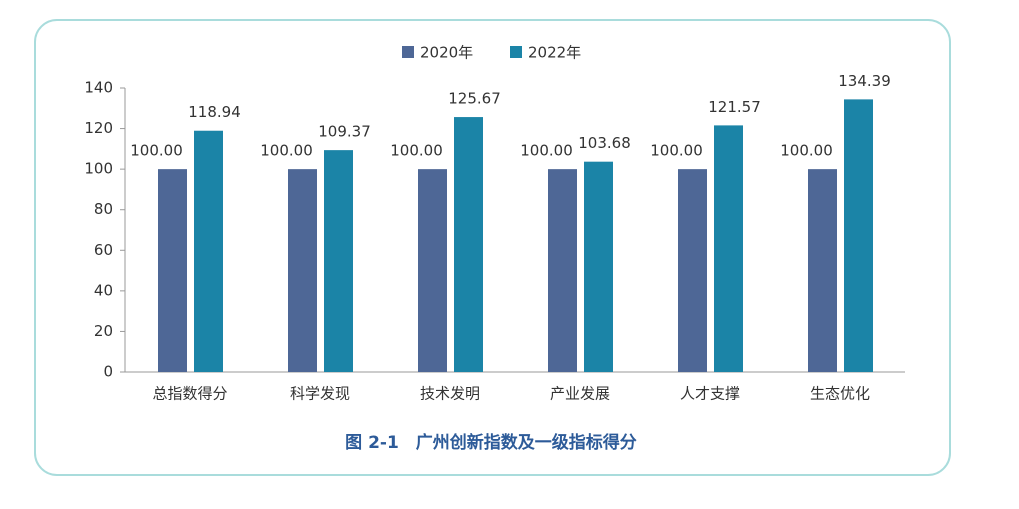 The width and height of the screenshot is (1019, 509). What do you see at coordinates (491, 442) in the screenshot?
I see `chart-caption: 图 2-1 广州创新指数及一级指标得分` at bounding box center [491, 442].